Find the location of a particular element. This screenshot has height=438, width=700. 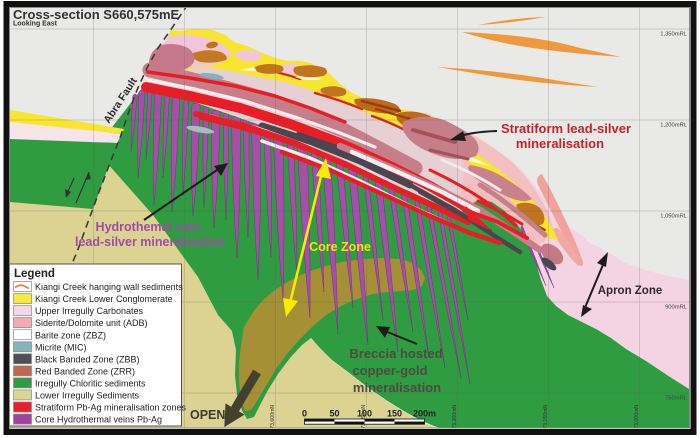

svg-text: 50 is located at coordinates (334, 414).